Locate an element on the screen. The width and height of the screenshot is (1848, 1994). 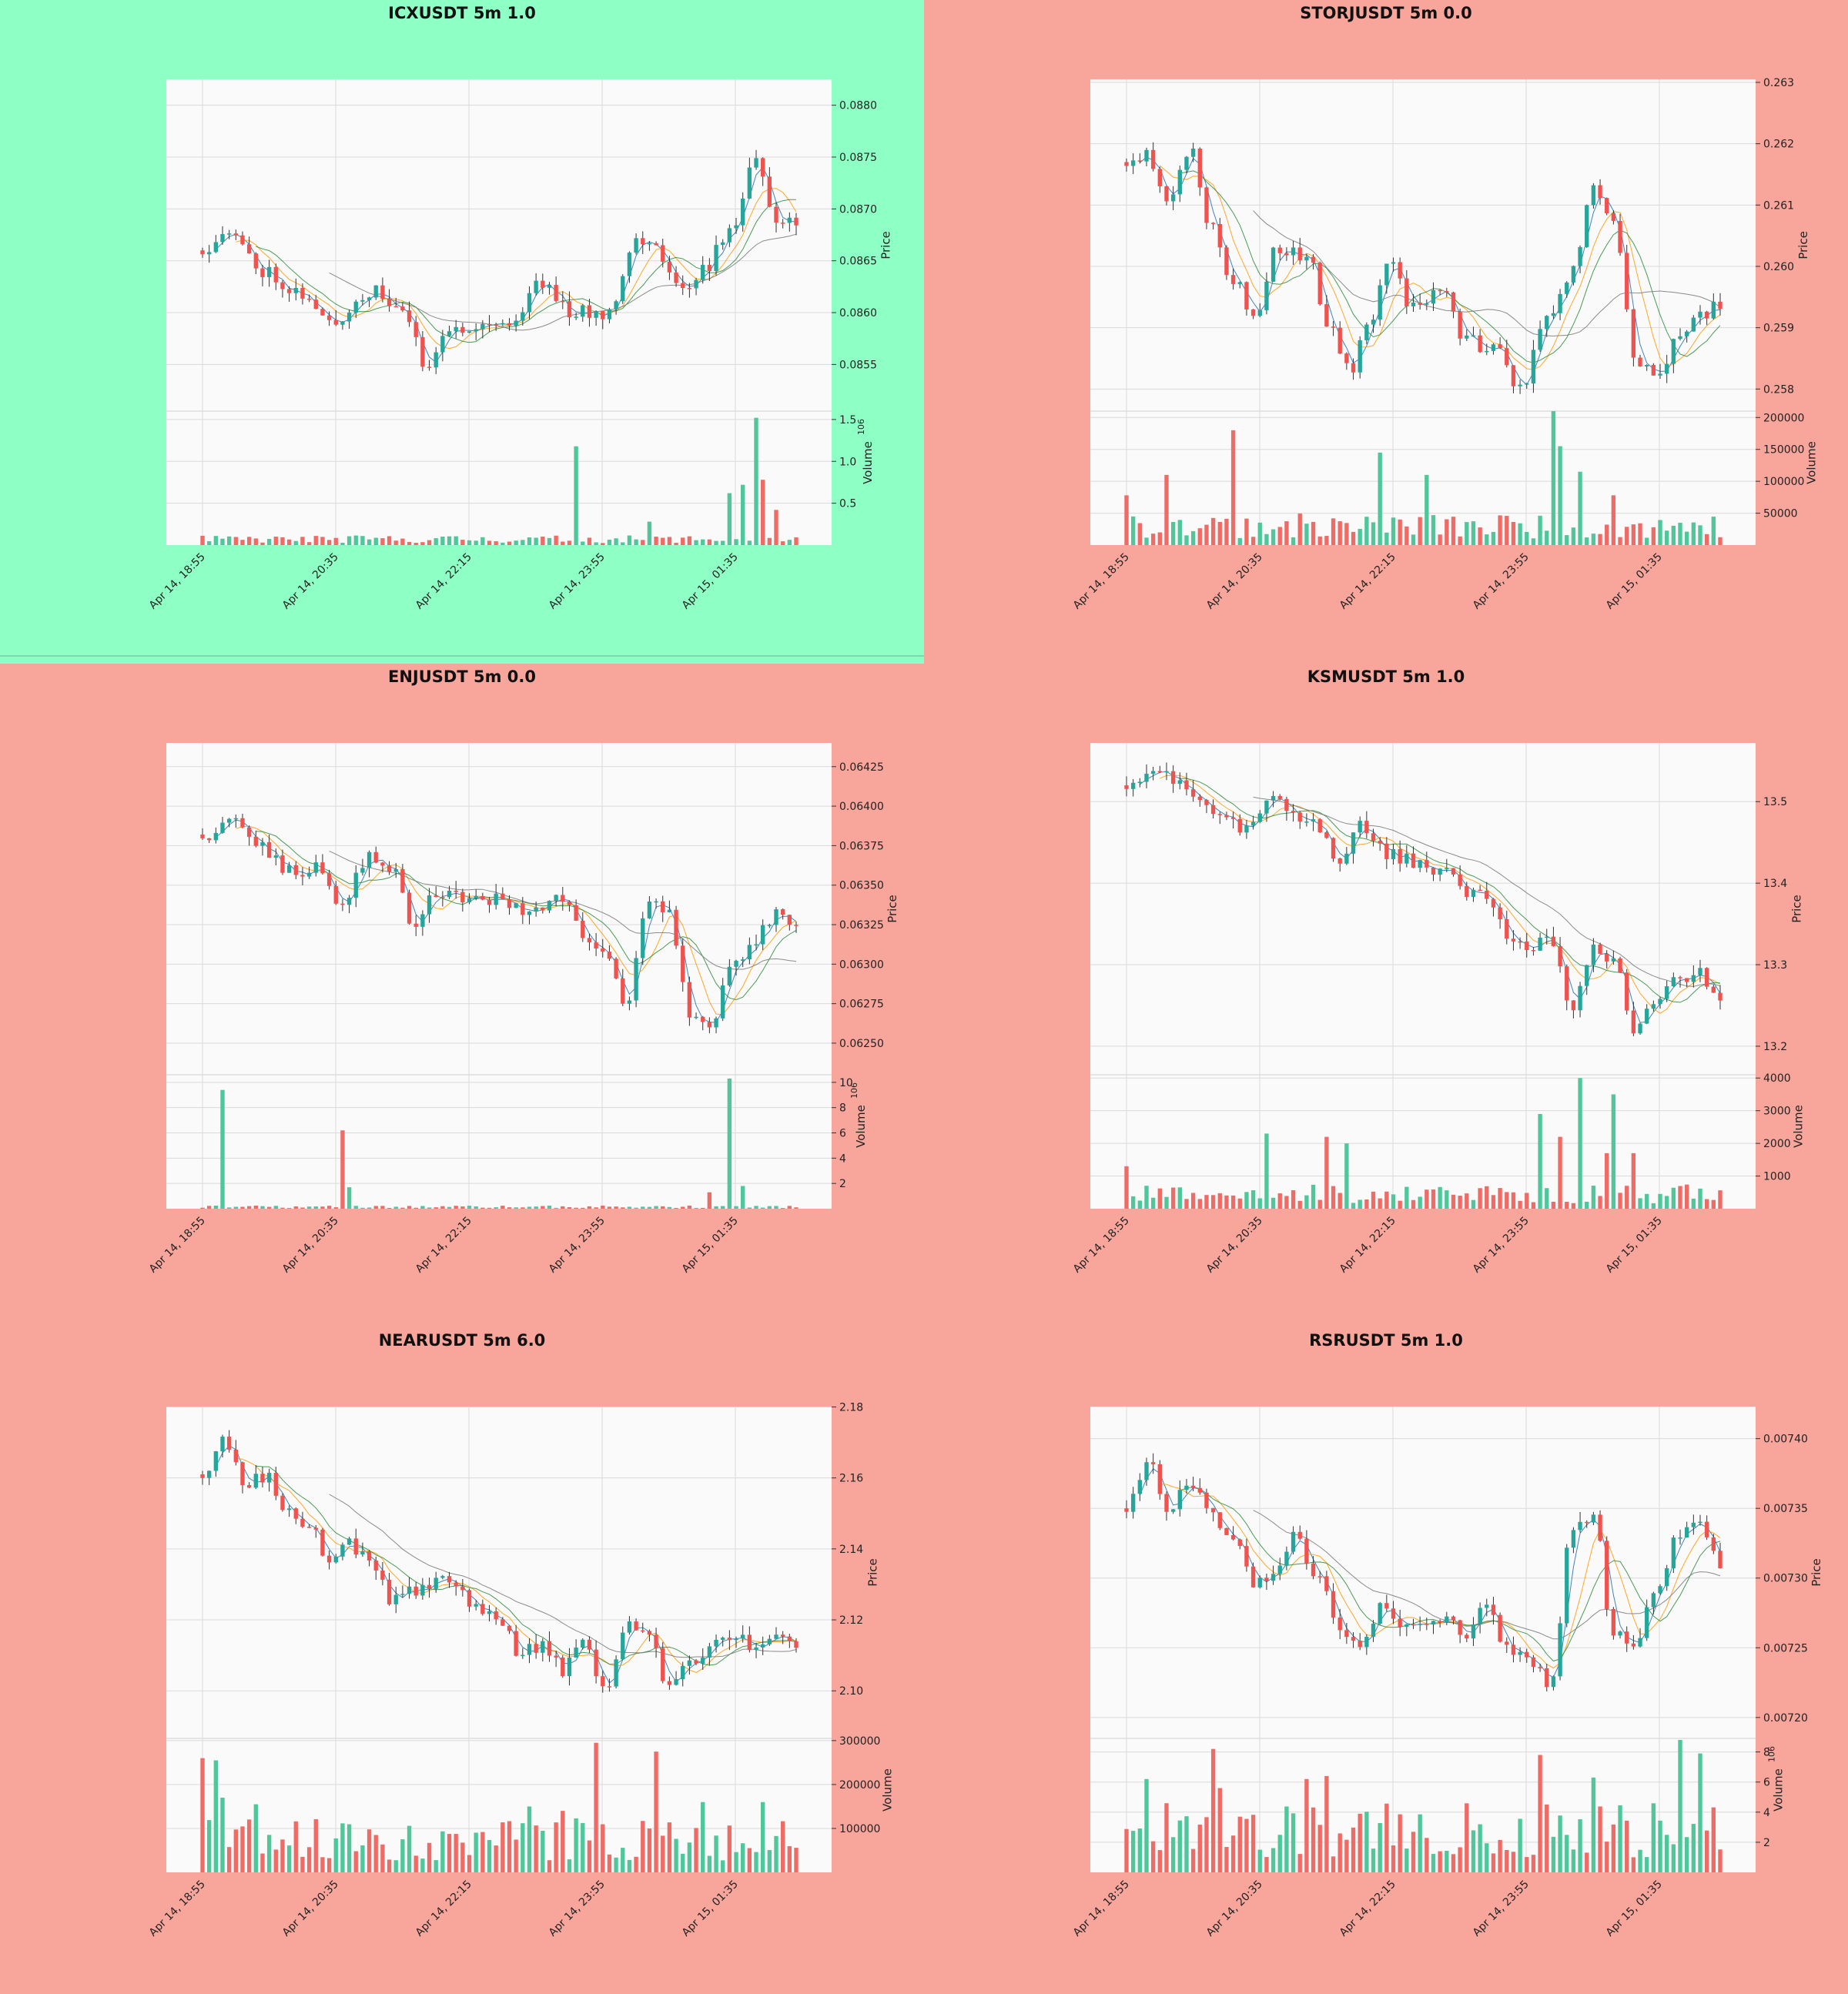
moving-average-line is located at coordinates (1440, 267).